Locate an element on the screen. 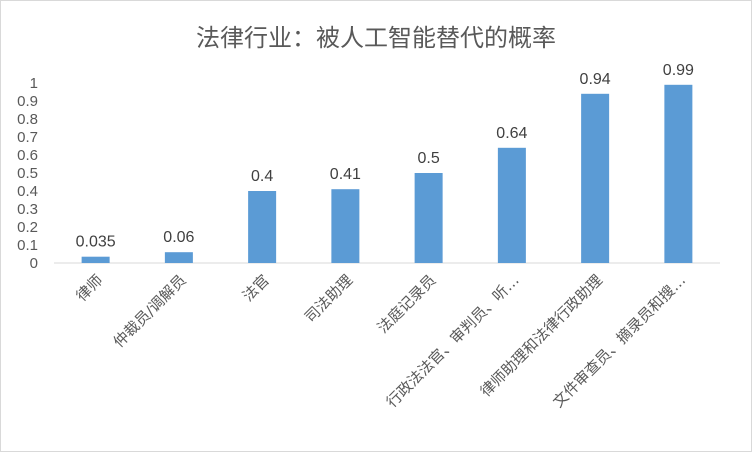 Image resolution: width=752 pixels, height=452 pixels. category-label: 仲裁员/调解员 is located at coordinates (150, 311).